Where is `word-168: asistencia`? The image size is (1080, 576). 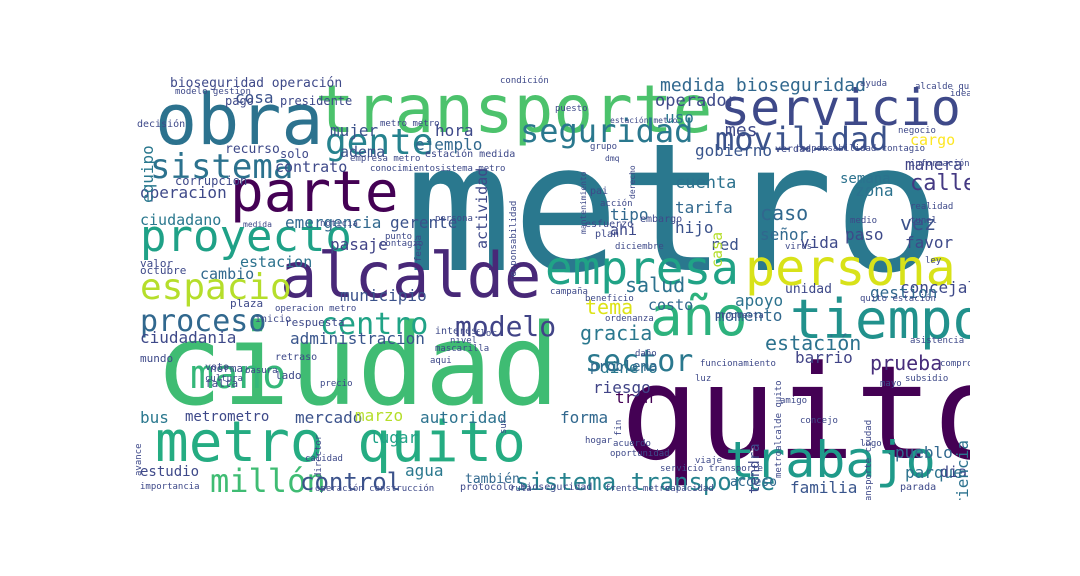
word-168: asistencia is located at coordinates (937, 341).